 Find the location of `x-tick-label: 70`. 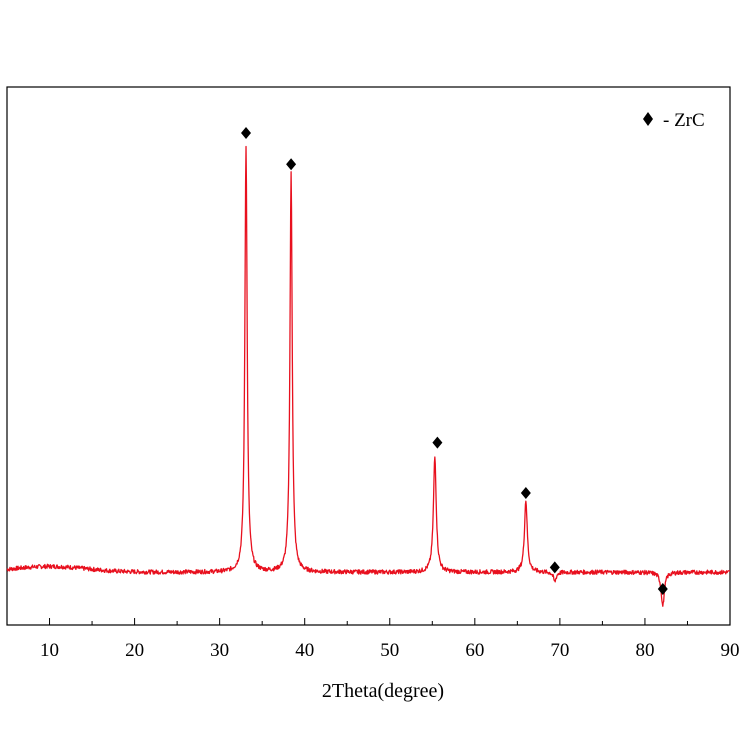

x-tick-label: 70 is located at coordinates (559, 650).